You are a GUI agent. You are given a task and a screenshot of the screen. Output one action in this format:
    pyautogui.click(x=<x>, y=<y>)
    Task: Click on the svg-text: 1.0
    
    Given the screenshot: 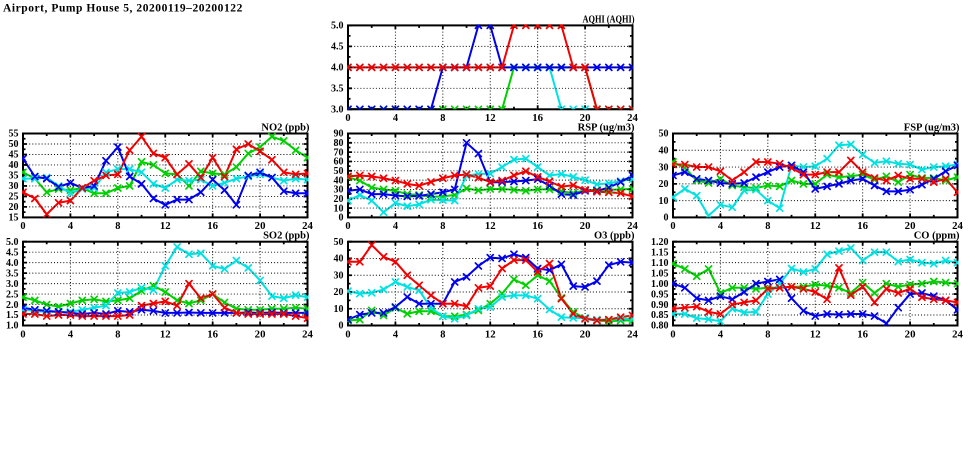 What is the action you would take?
    pyautogui.click(x=12, y=326)
    